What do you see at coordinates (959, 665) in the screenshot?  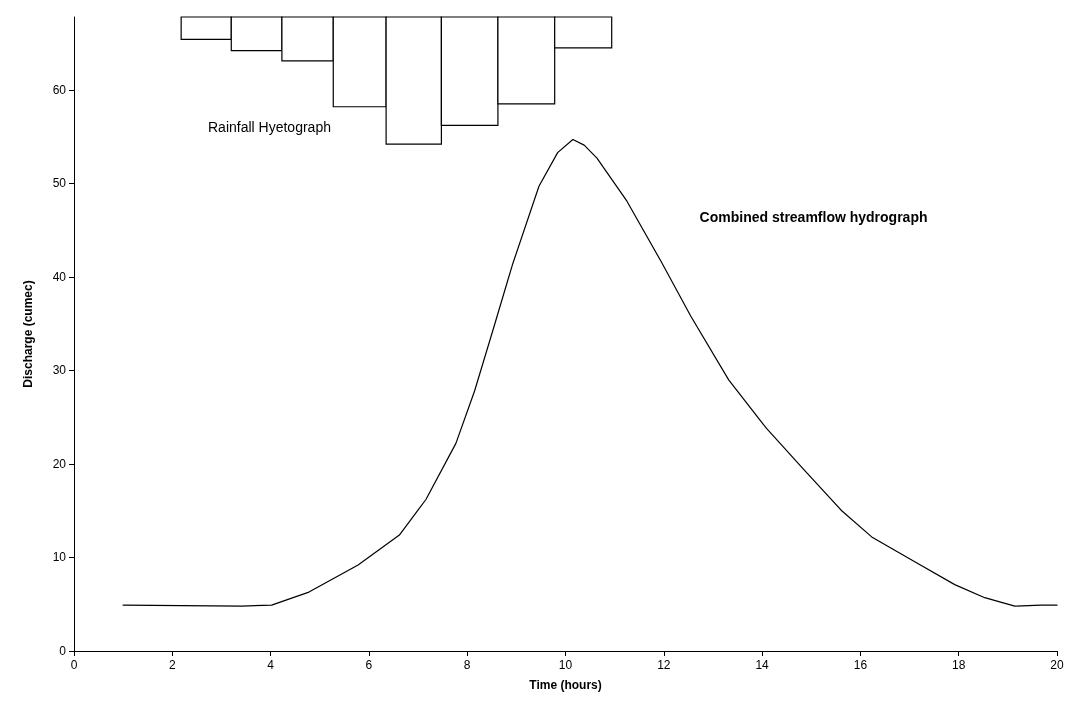 I see `x-tick-label: 18` at bounding box center [959, 665].